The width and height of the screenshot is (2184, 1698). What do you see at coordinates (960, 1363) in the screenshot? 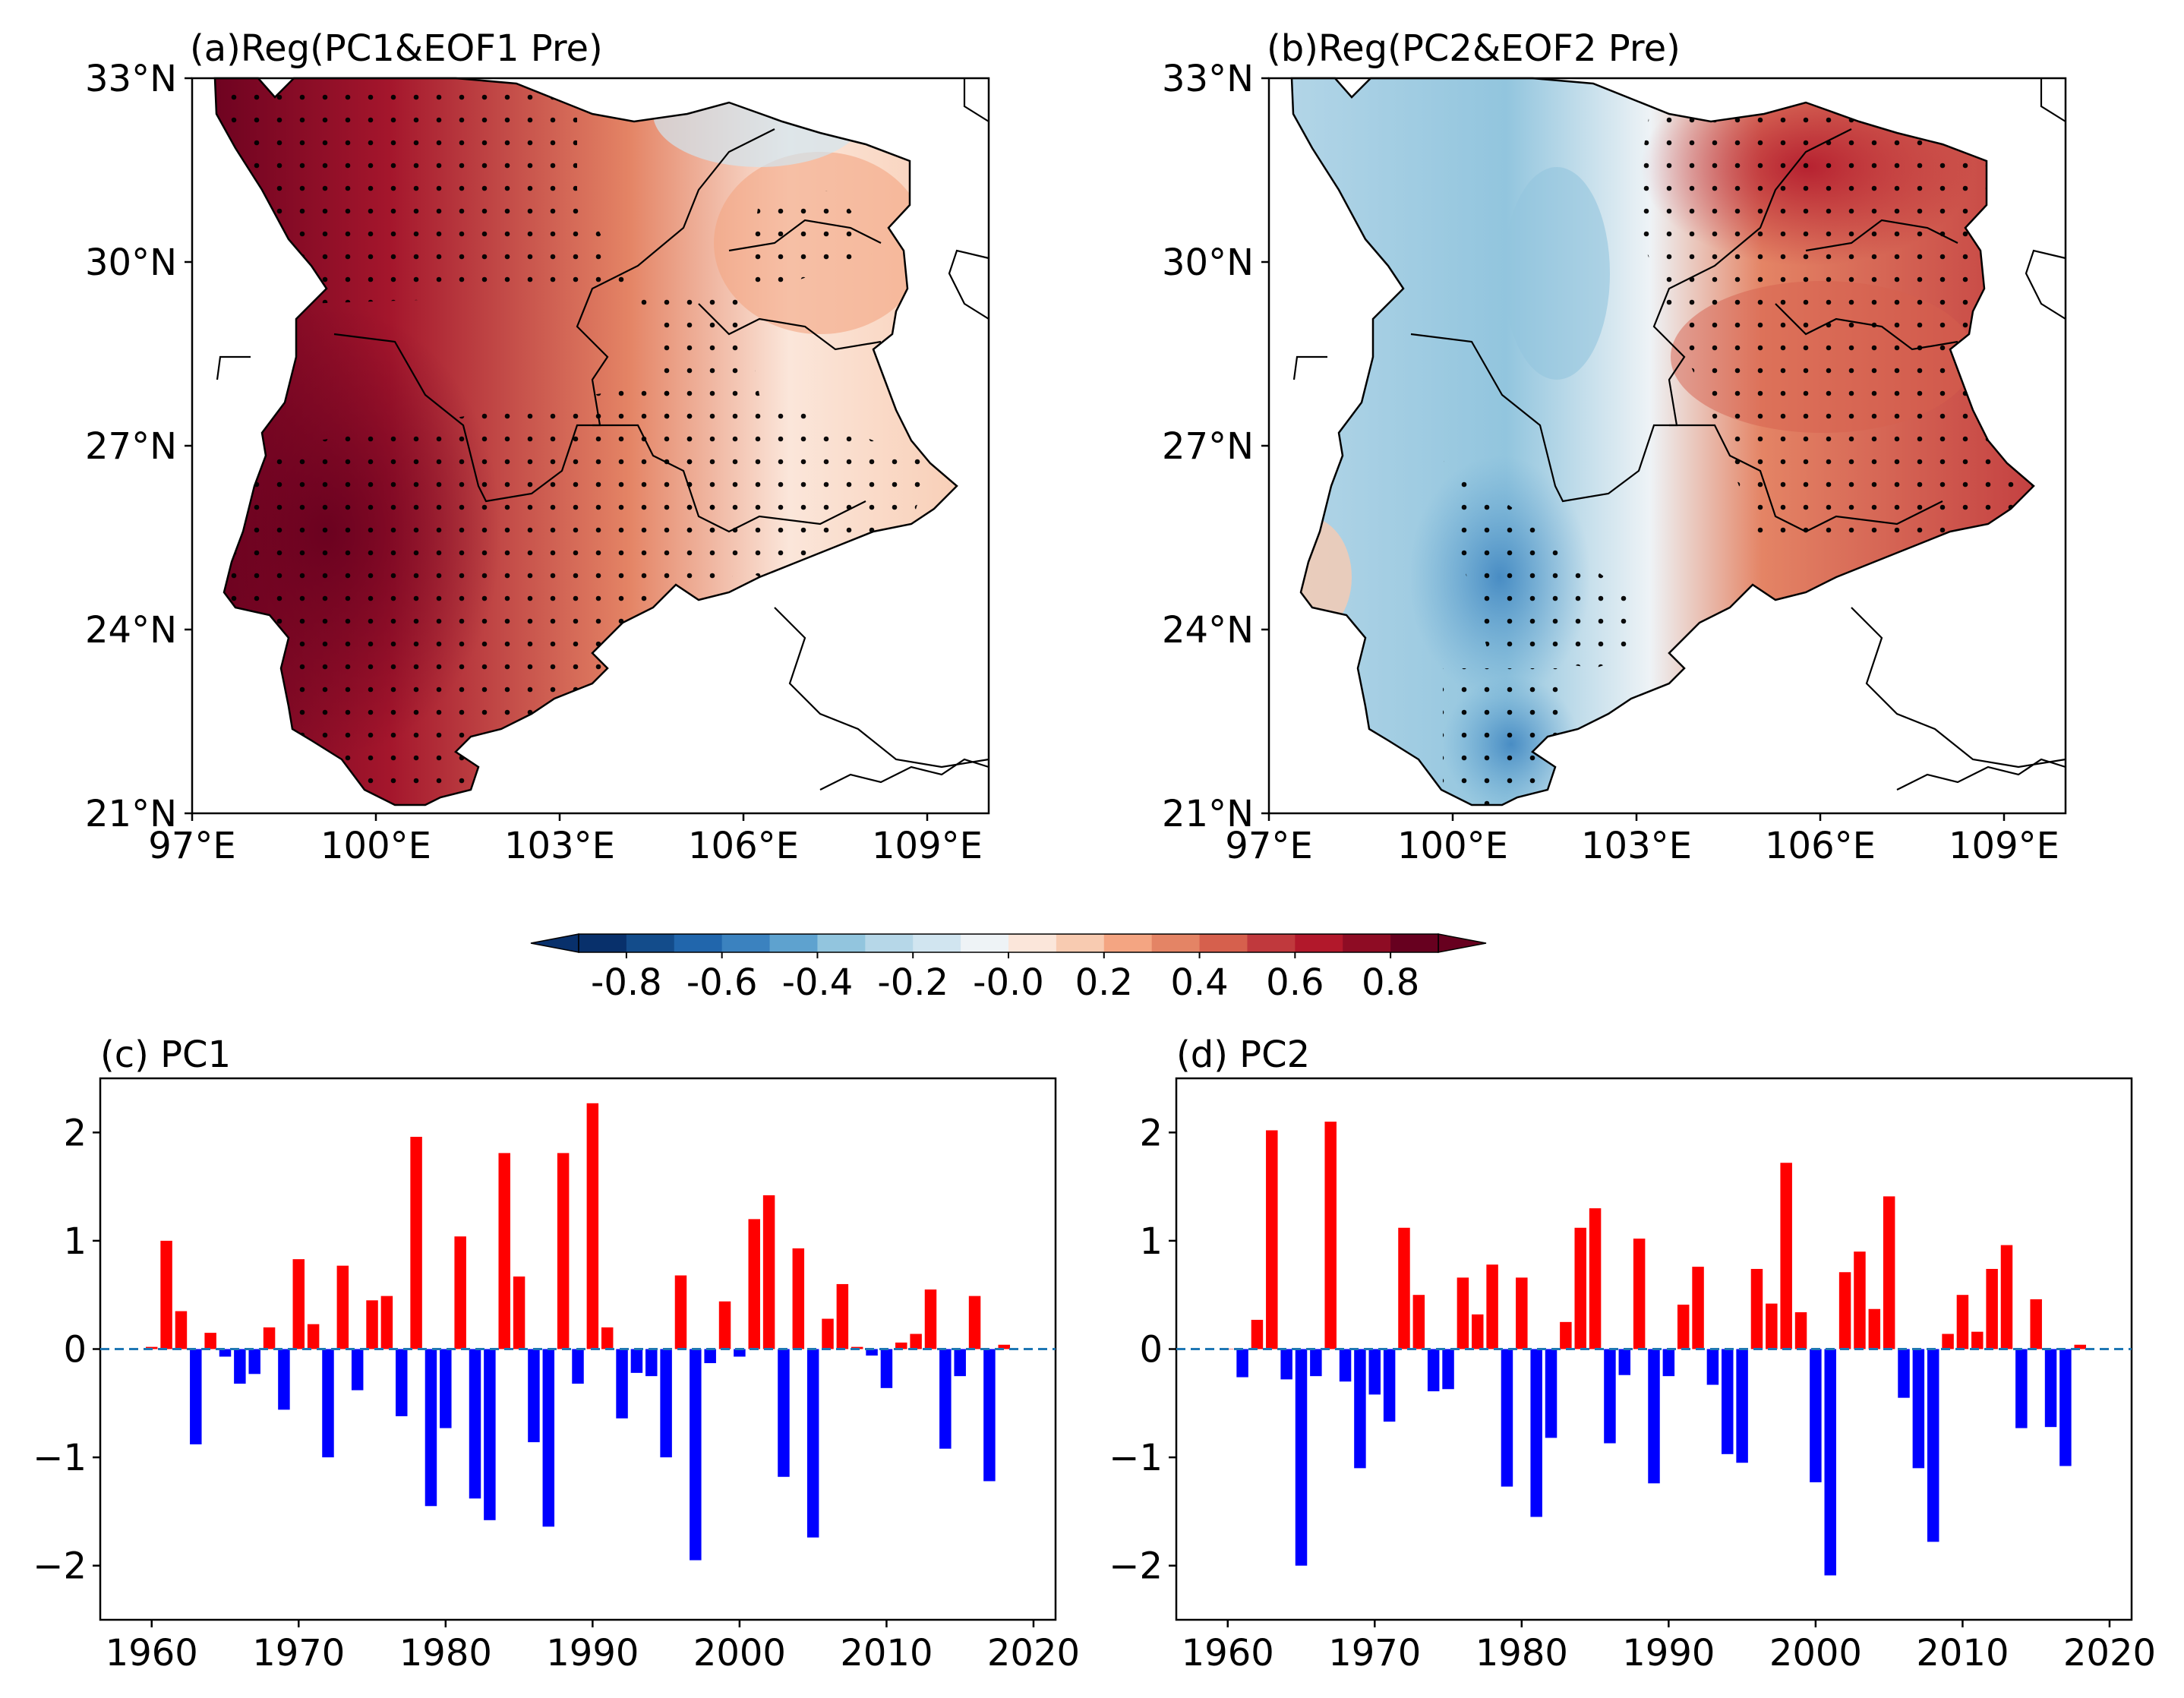
I see `bar-2015` at bounding box center [960, 1363].